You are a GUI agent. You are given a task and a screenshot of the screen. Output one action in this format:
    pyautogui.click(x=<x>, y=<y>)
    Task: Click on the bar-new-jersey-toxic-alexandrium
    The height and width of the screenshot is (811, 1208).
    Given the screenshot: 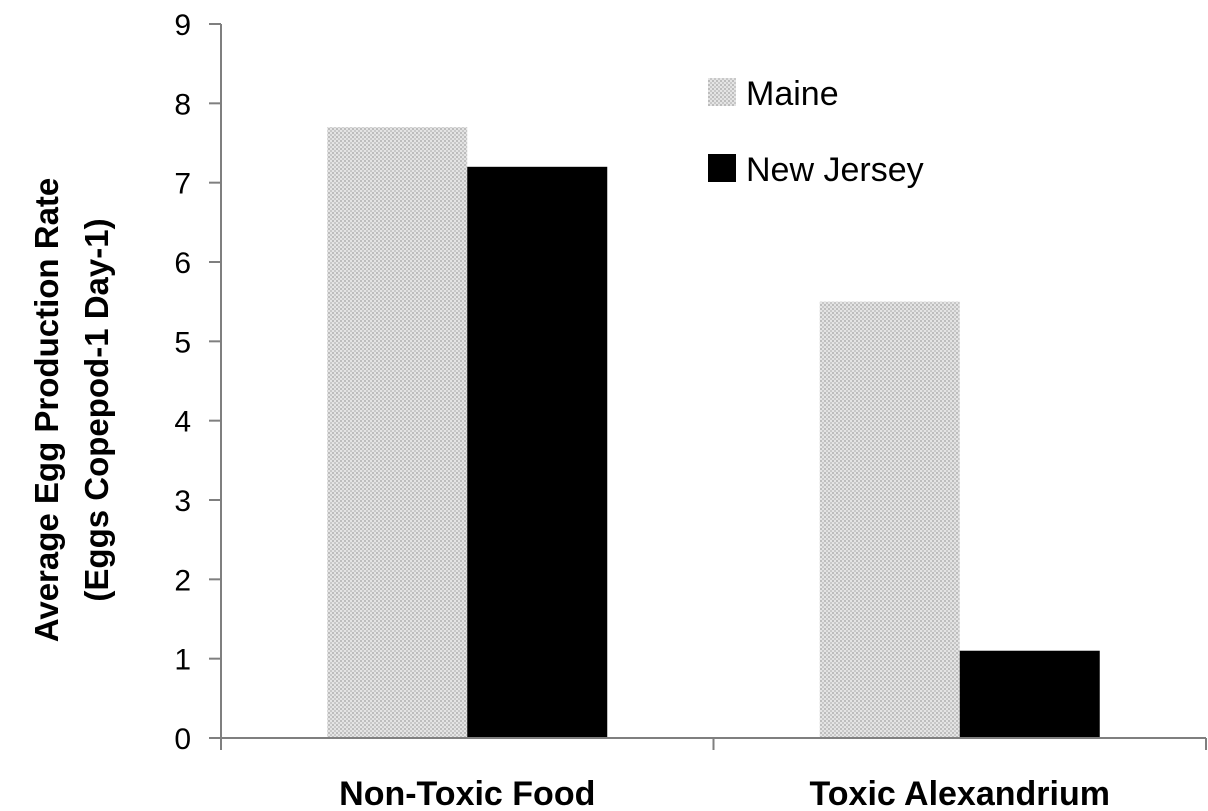 What is the action you would take?
    pyautogui.click(x=1029, y=694)
    